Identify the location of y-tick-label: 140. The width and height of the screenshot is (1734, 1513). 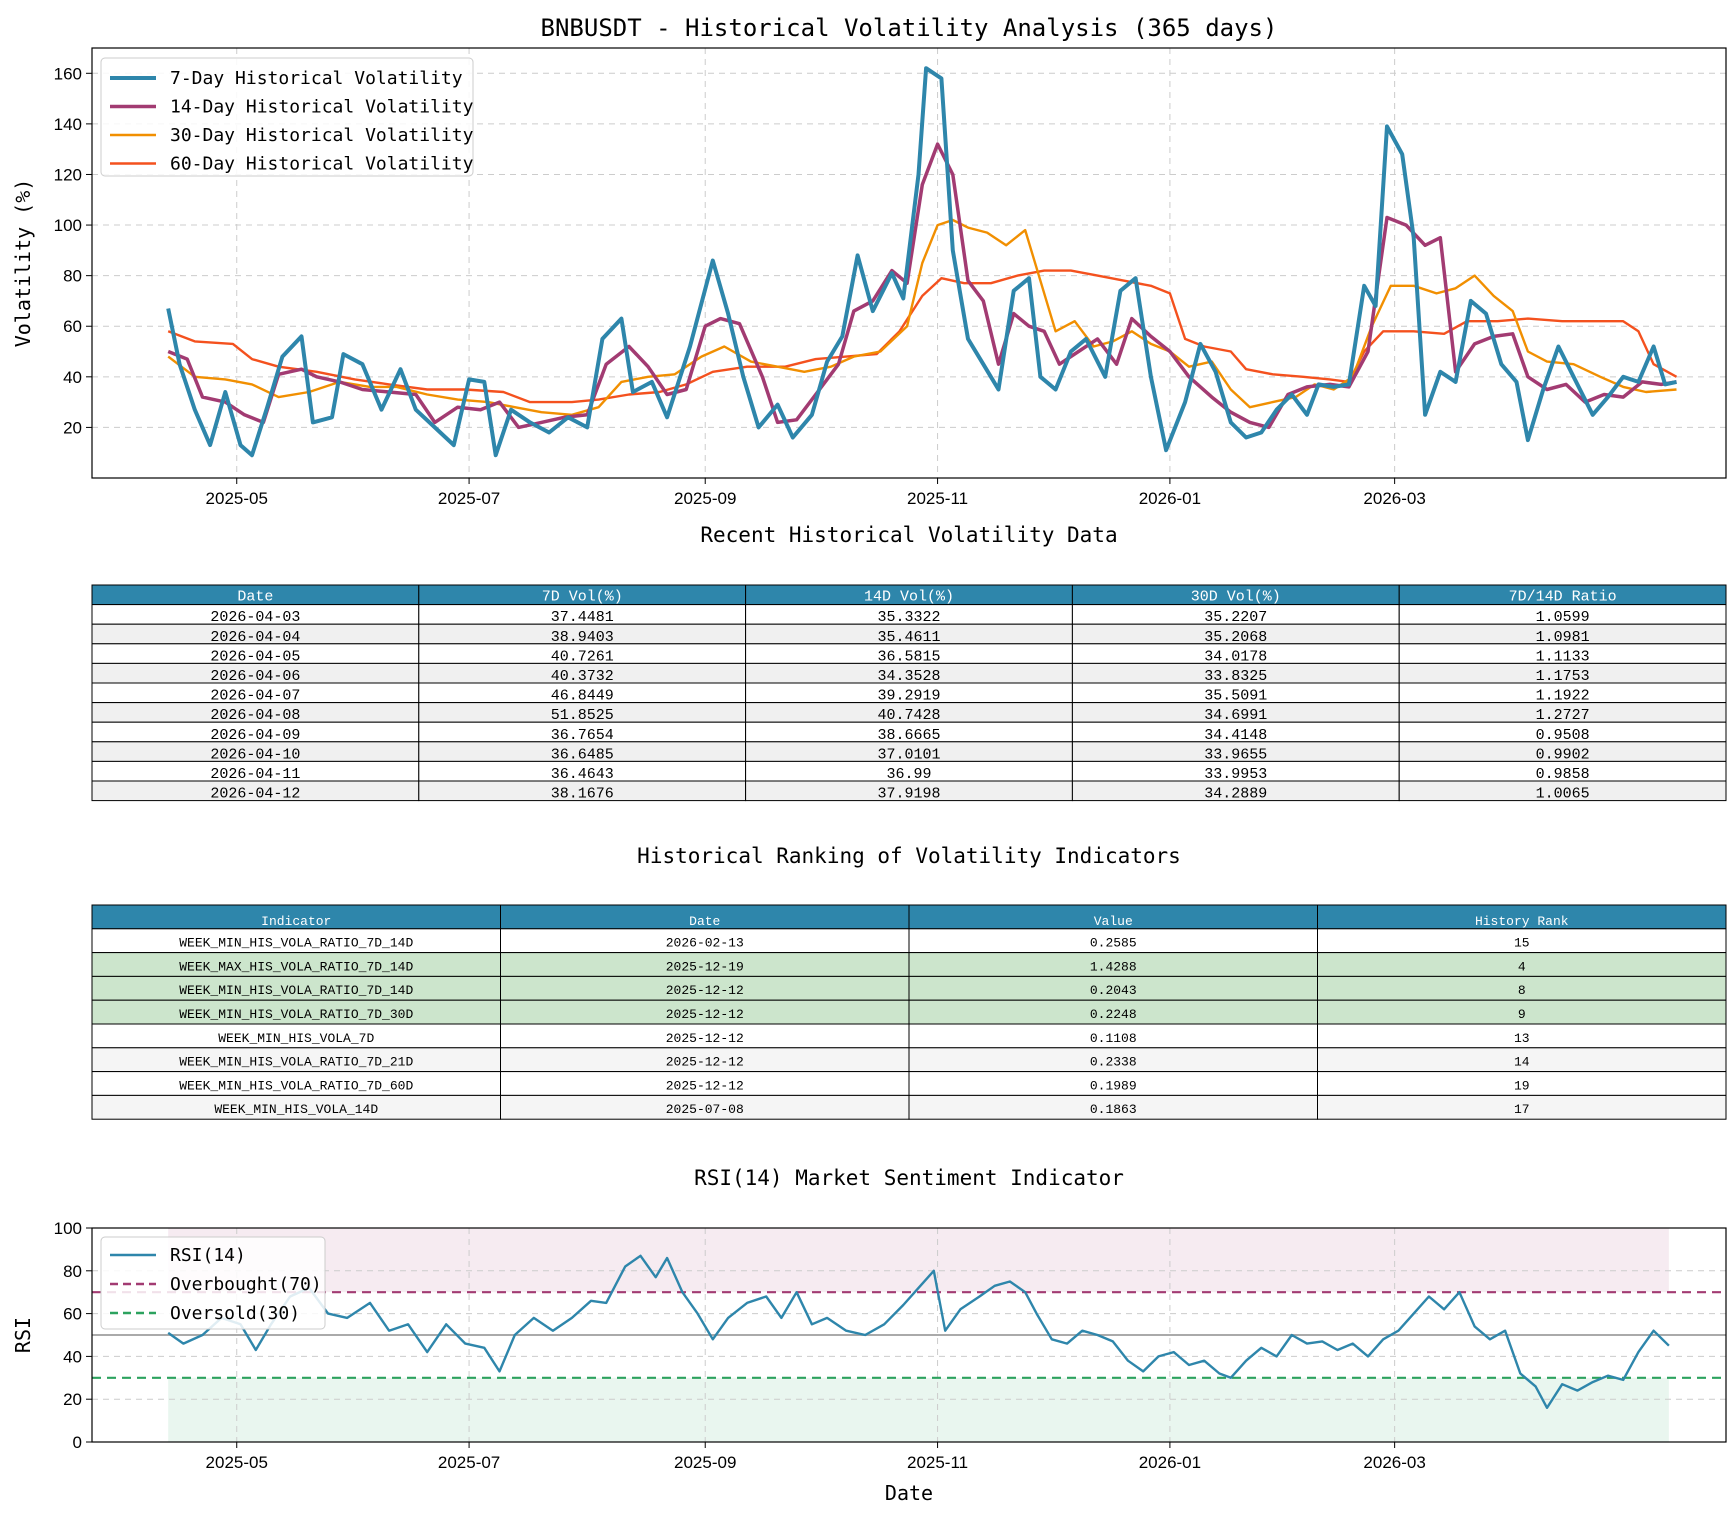
(68, 124).